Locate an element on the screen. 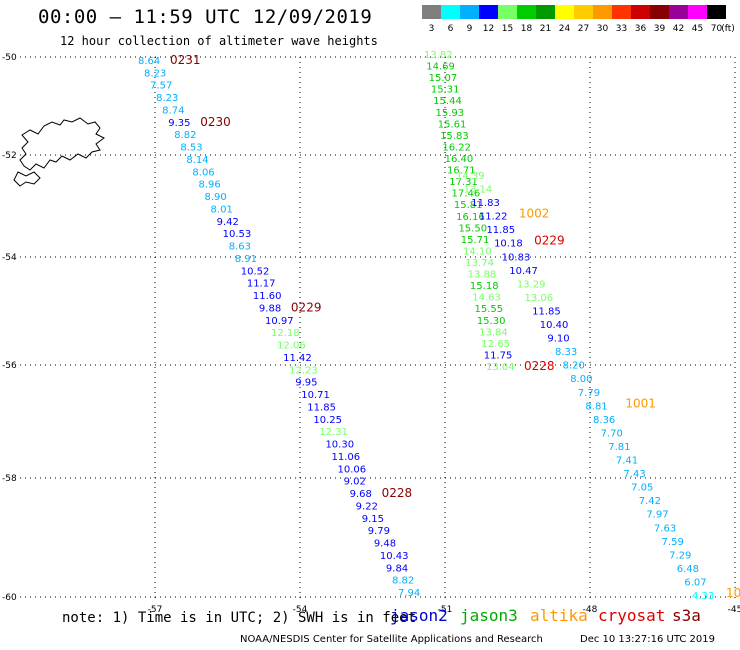 This screenshot has height=650, width=740. track-left-swh-value: 9.35 is located at coordinates (179, 123).